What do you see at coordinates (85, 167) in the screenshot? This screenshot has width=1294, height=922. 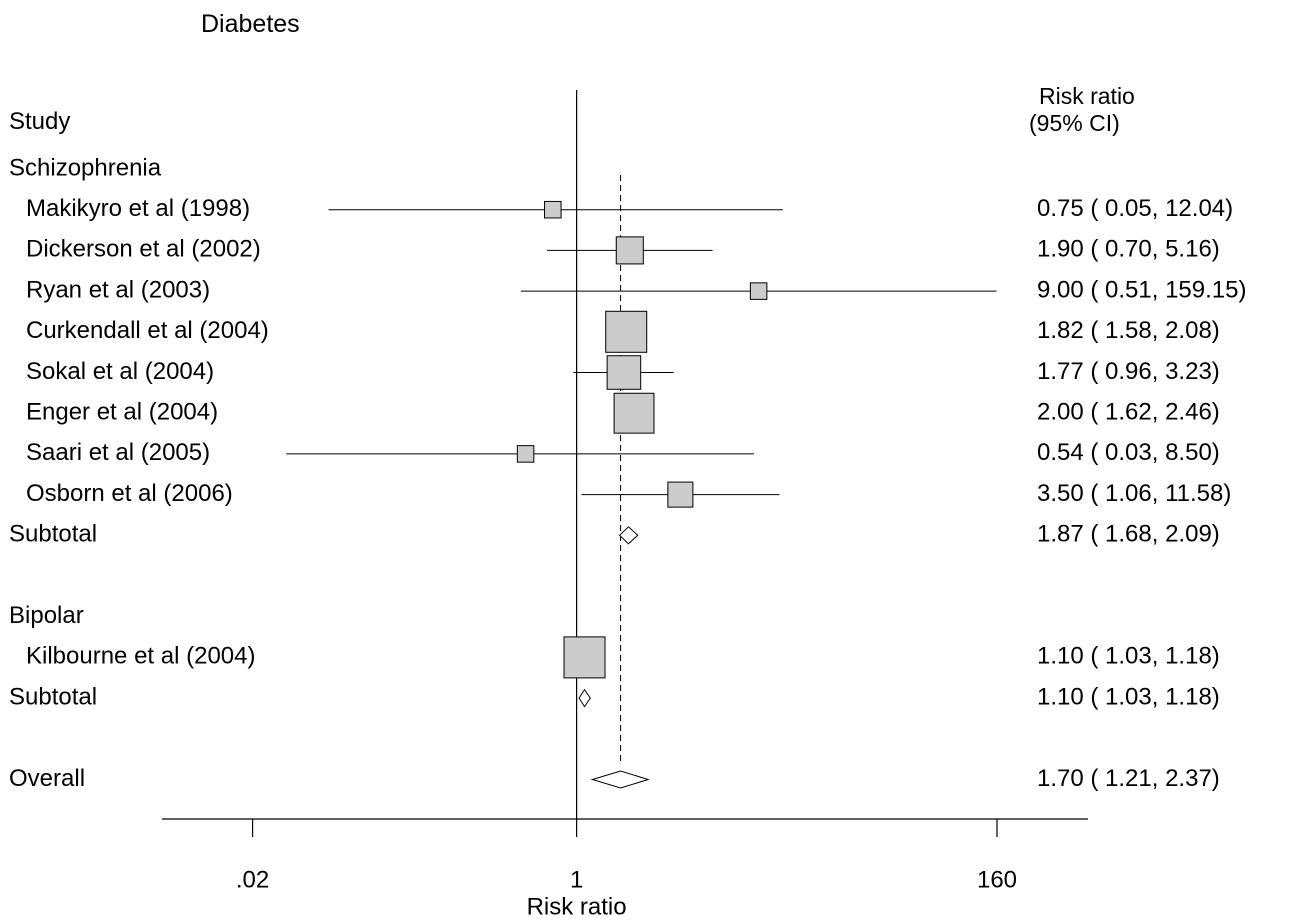 I see `group-label: Schizophrenia` at bounding box center [85, 167].